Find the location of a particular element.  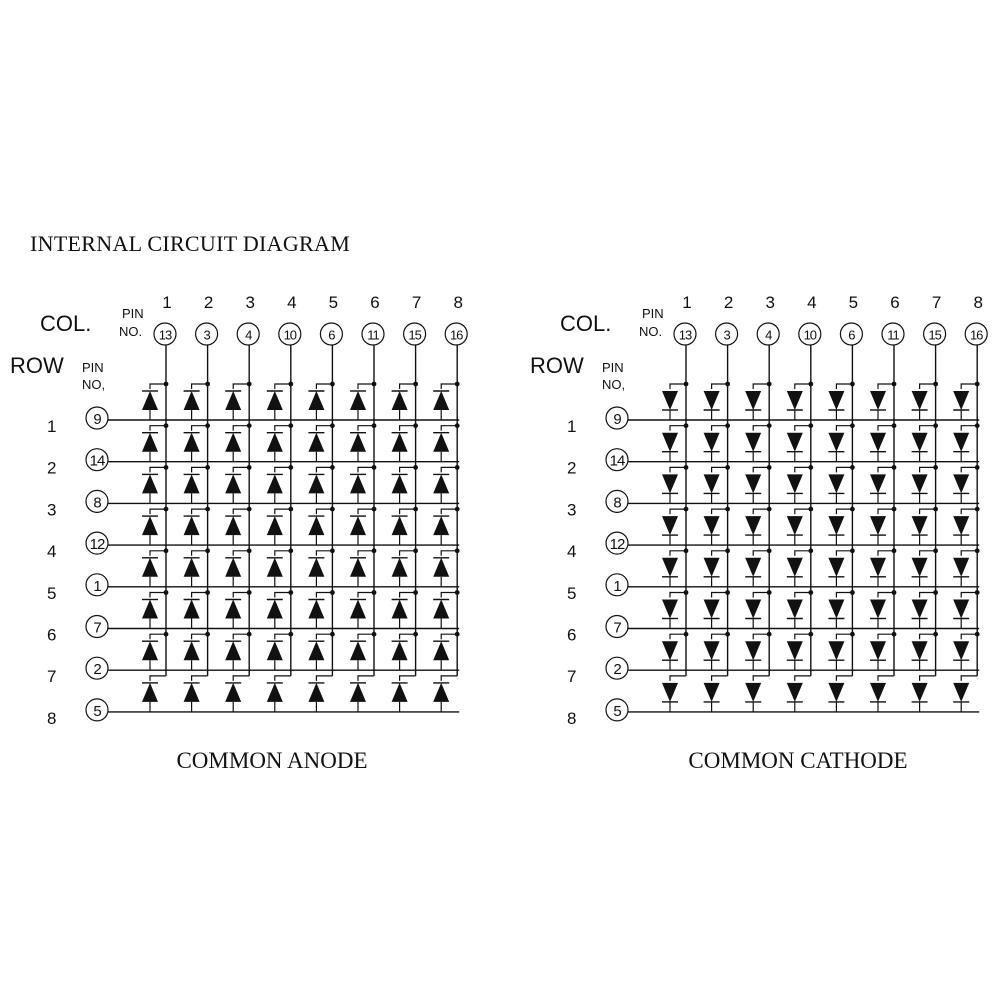

row-pin-number: 12 is located at coordinates (617, 544).